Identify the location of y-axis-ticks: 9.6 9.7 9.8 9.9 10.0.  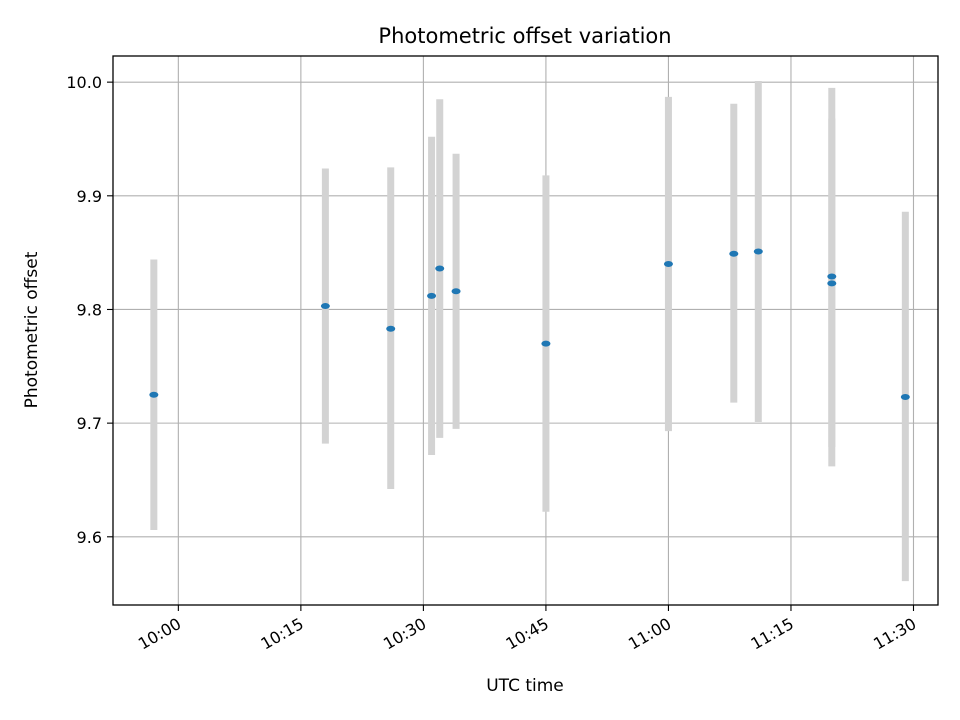
(89, 310).